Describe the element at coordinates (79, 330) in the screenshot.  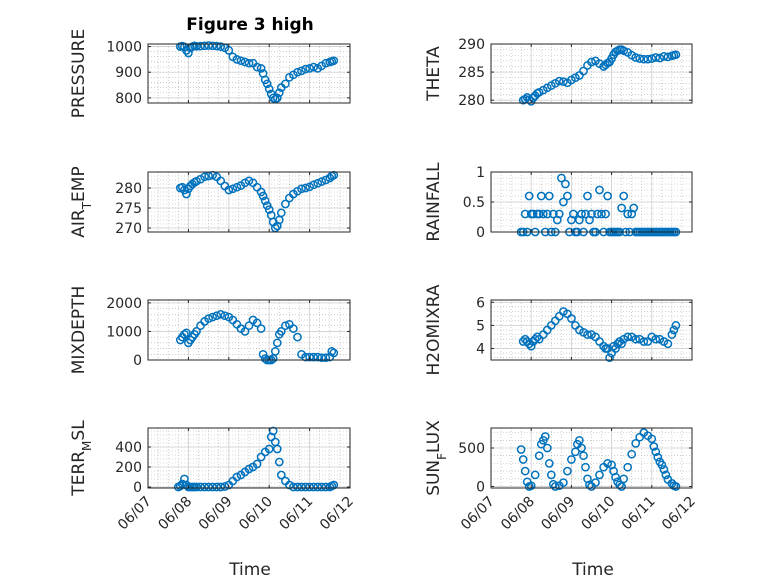
I see `y-axis-label: MIXDEPTH` at that location.